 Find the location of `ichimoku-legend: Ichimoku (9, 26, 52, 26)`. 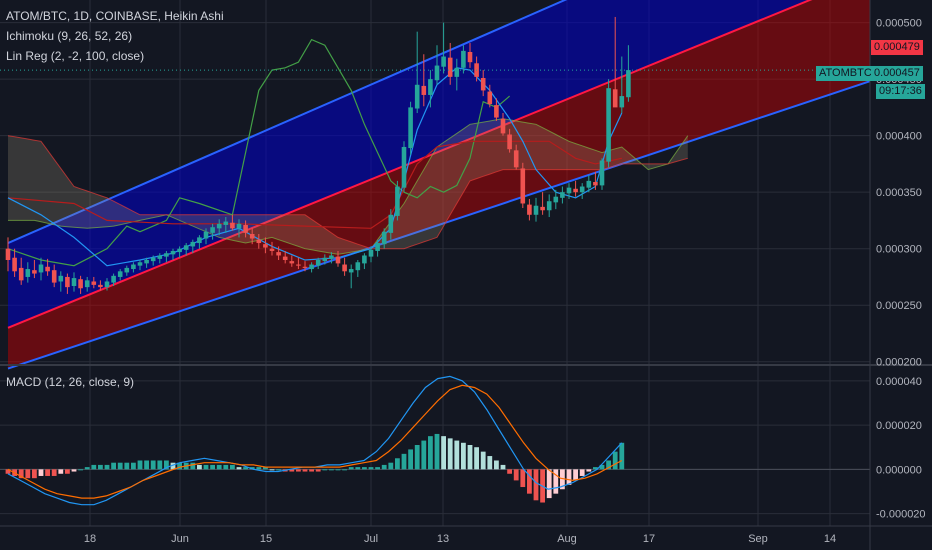

ichimoku-legend: Ichimoku (9, 26, 52, 26) is located at coordinates (69, 36).